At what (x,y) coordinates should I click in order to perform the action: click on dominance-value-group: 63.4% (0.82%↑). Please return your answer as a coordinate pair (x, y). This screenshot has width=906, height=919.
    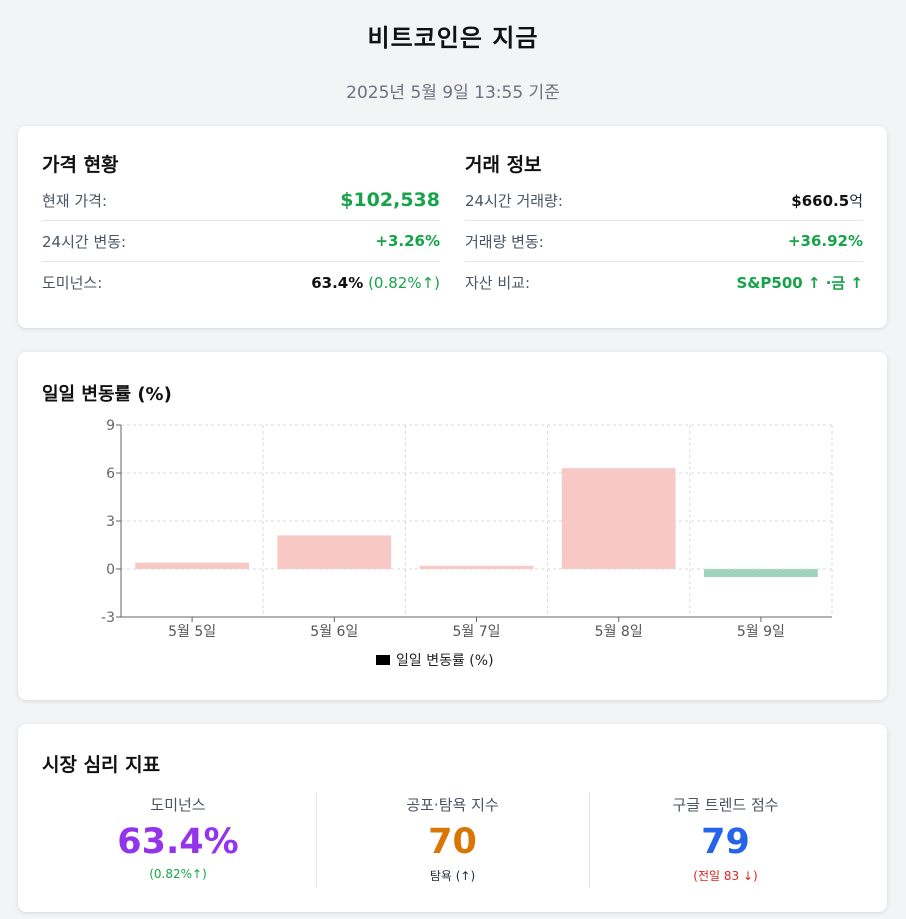
    Looking at the image, I should click on (375, 283).